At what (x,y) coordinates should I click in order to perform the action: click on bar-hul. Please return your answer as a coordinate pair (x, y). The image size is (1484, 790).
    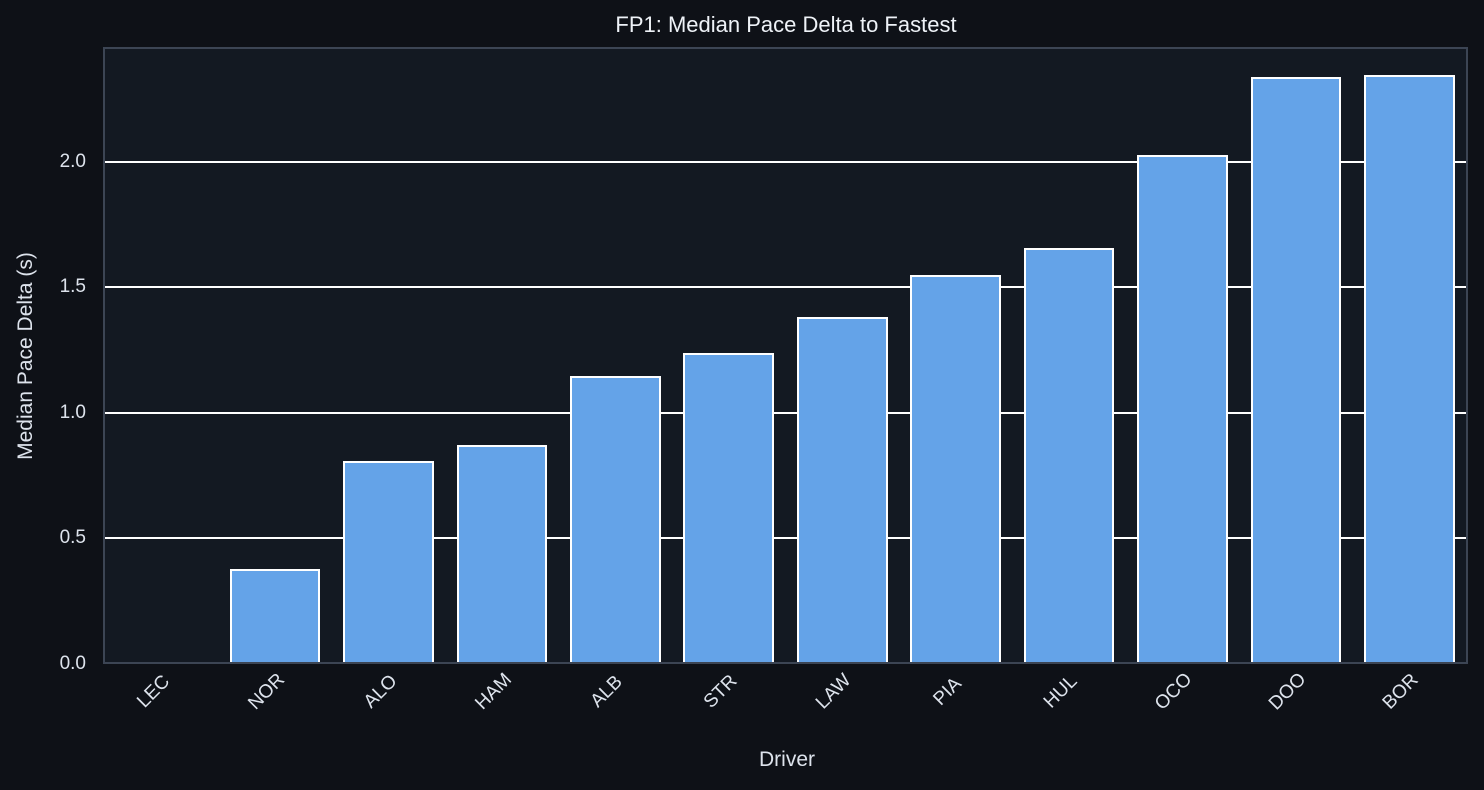
    Looking at the image, I should click on (1069, 454).